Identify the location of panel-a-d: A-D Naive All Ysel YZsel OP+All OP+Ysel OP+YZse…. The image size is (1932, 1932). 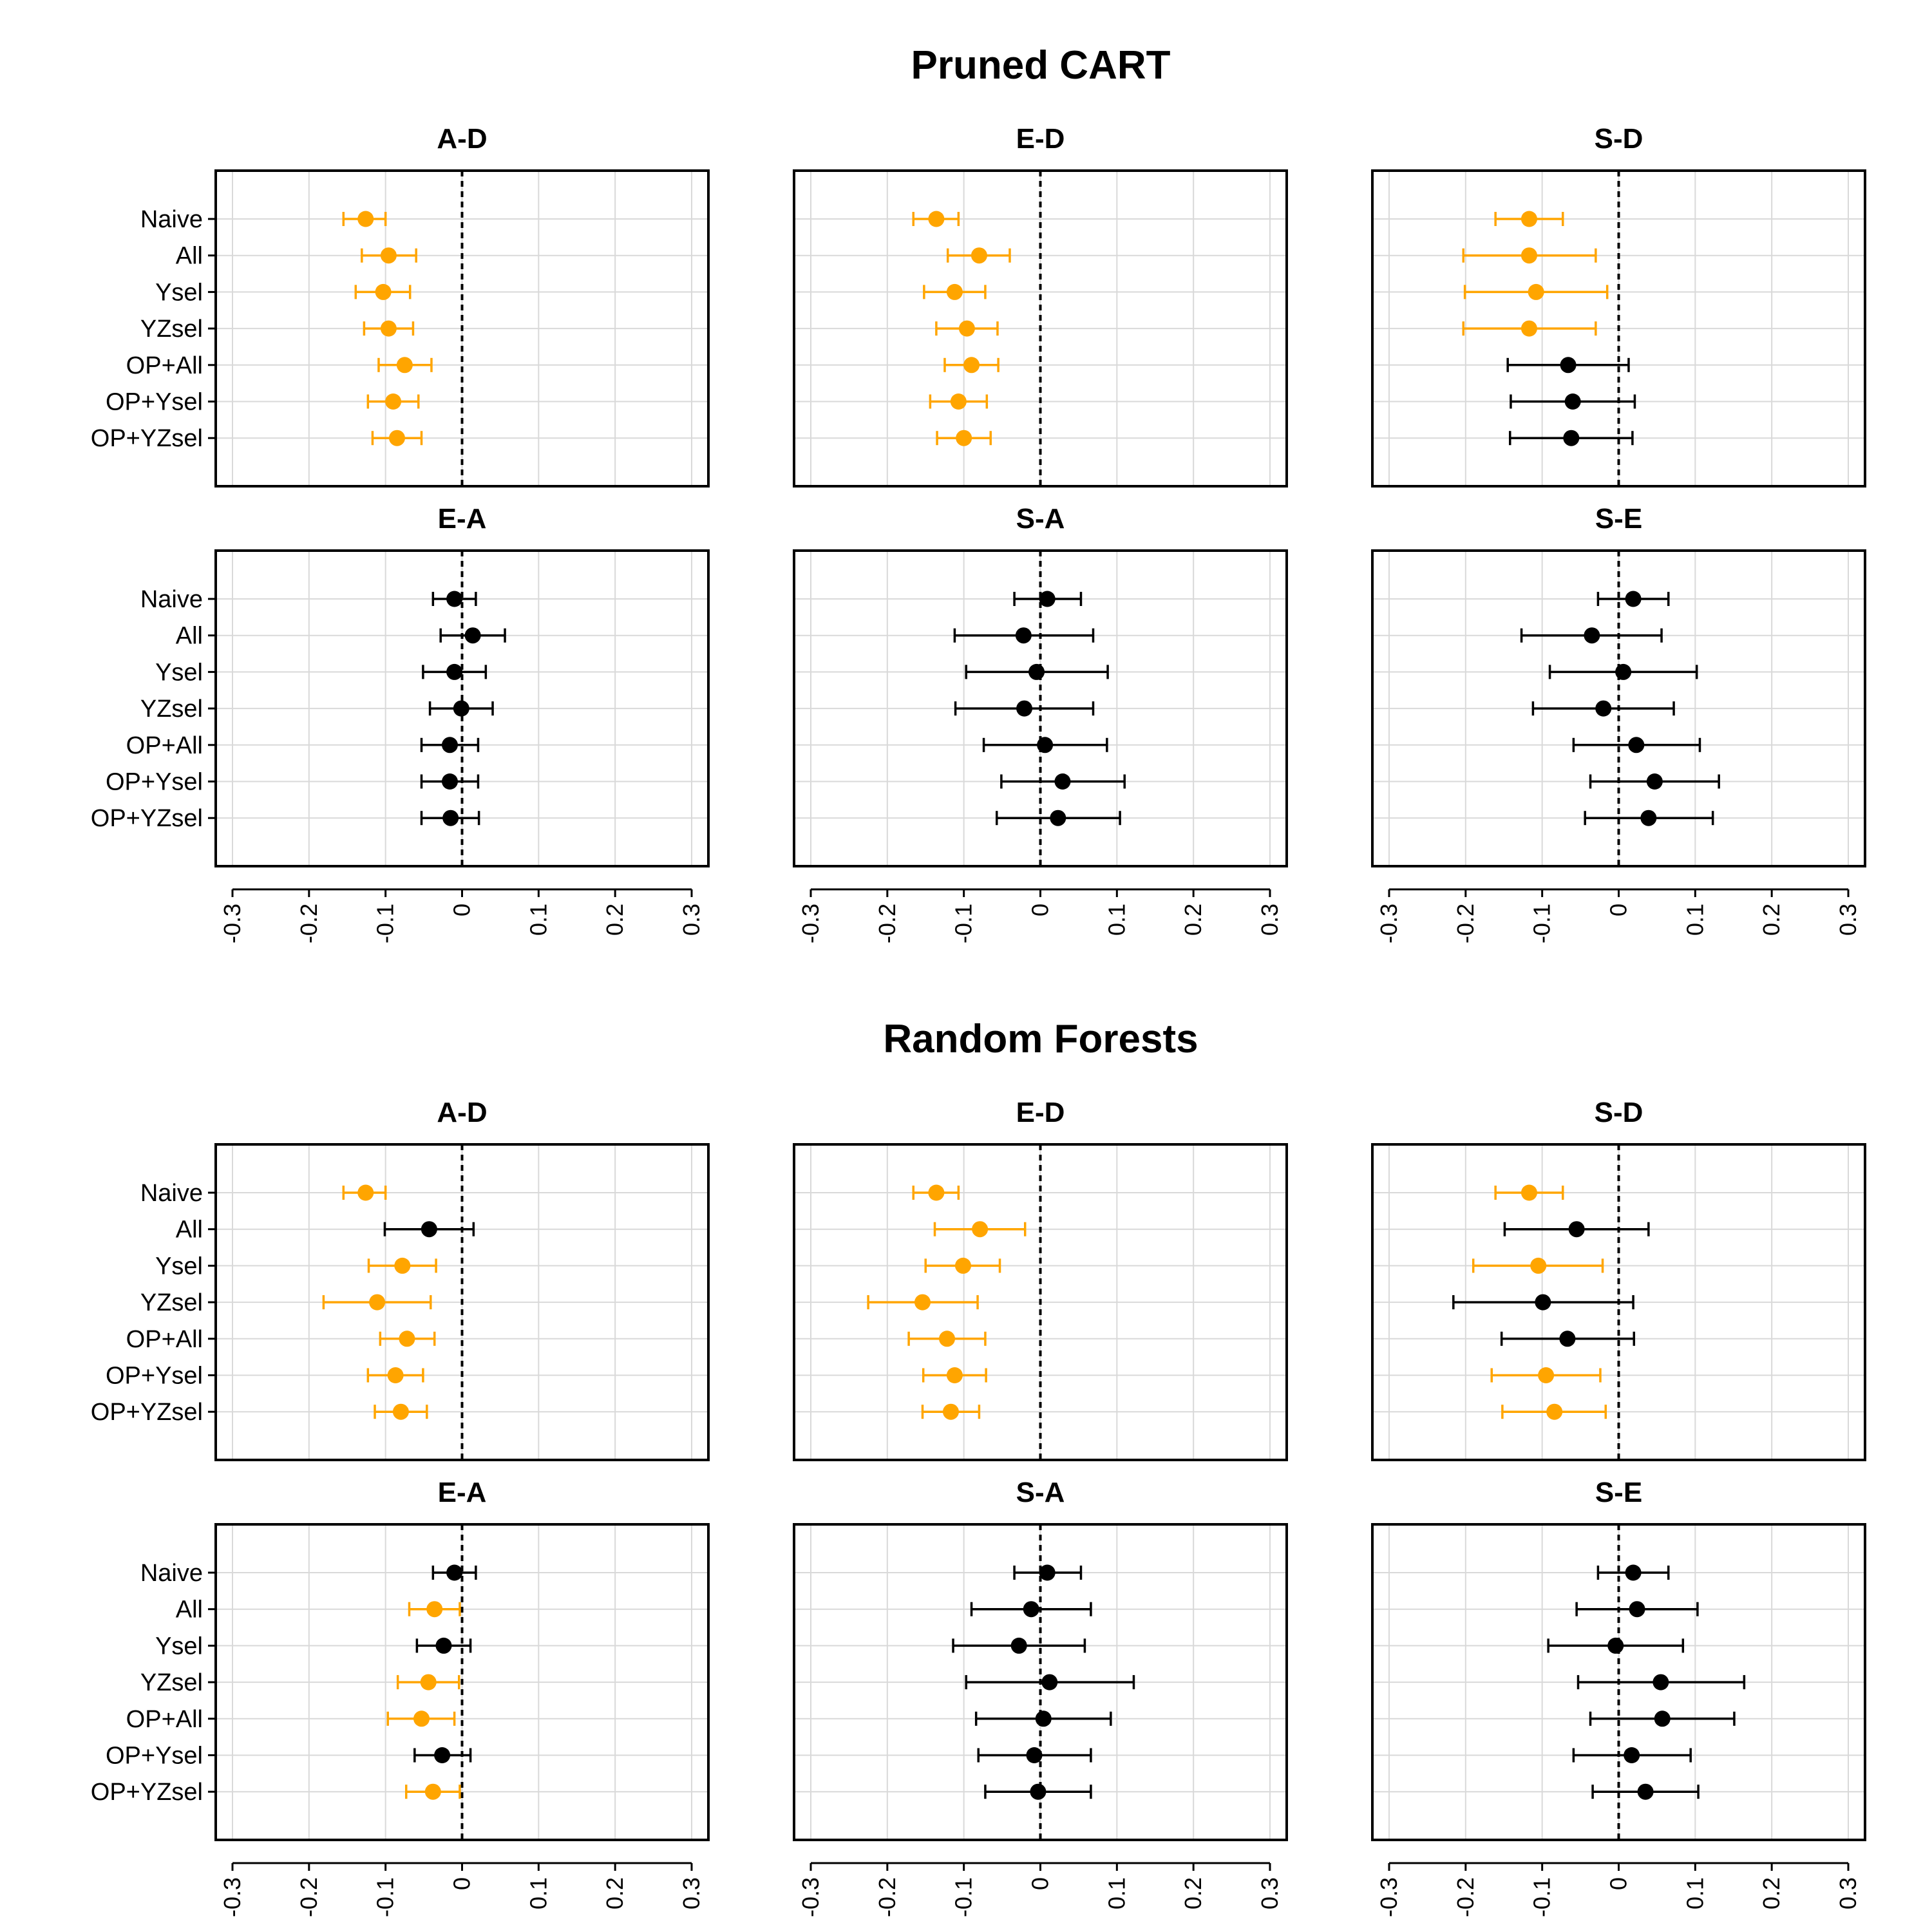
(400, 1279).